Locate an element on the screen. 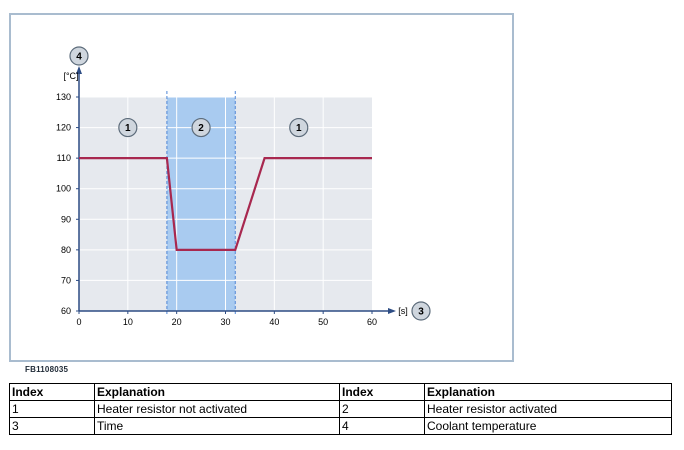  legend-index-cell: 1 is located at coordinates (52, 409).